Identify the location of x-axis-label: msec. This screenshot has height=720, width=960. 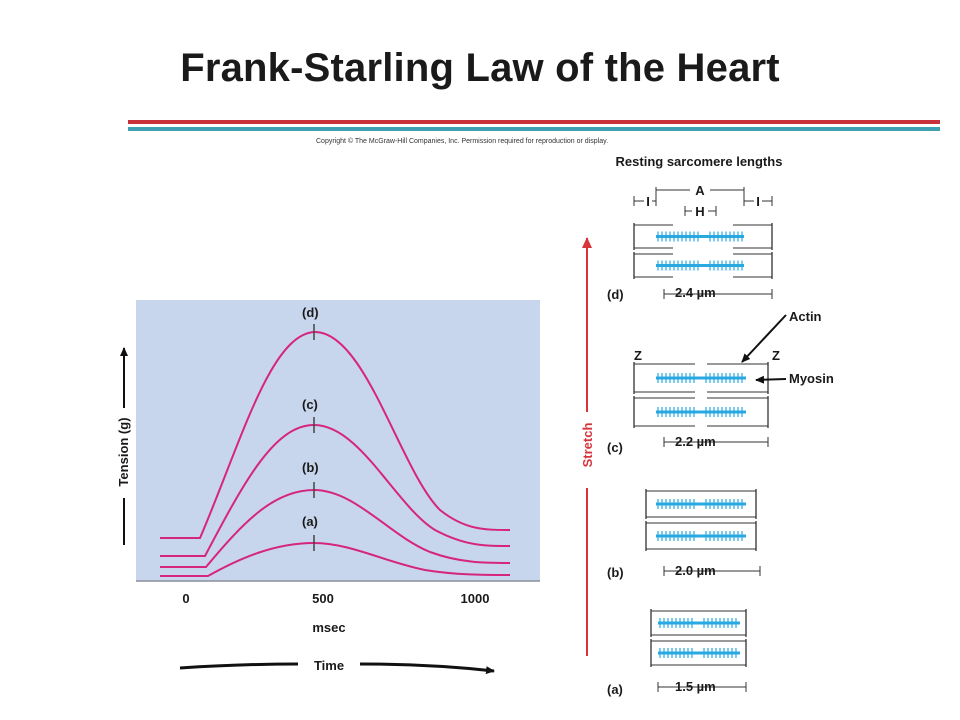
(328, 627).